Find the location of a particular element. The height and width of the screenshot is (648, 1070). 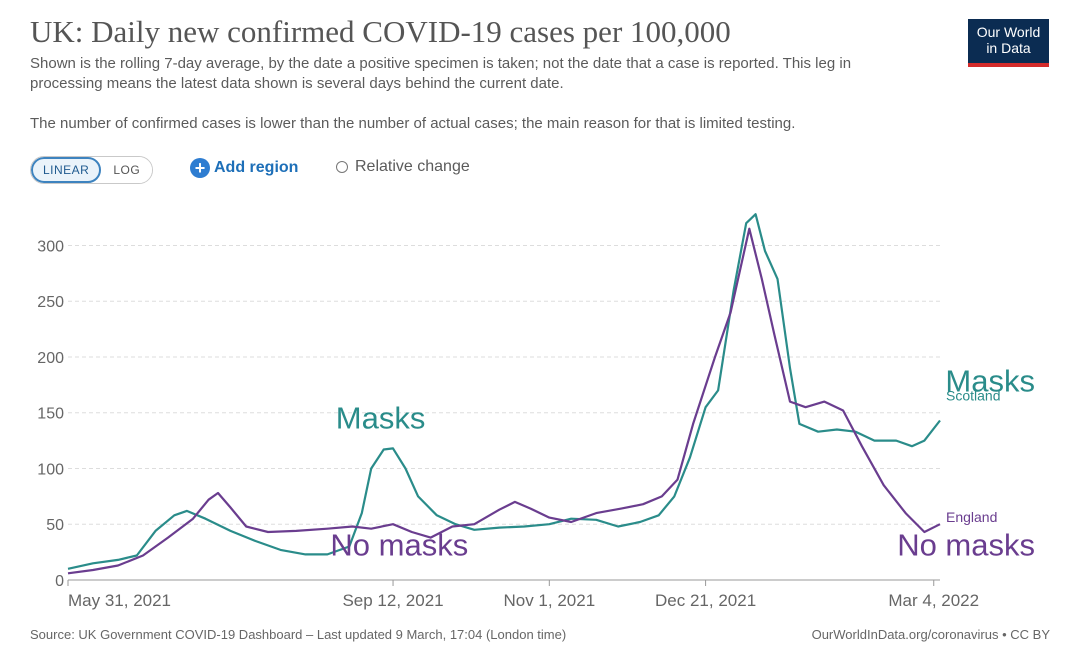

add-region-button: + Add region is located at coordinates (244, 168).